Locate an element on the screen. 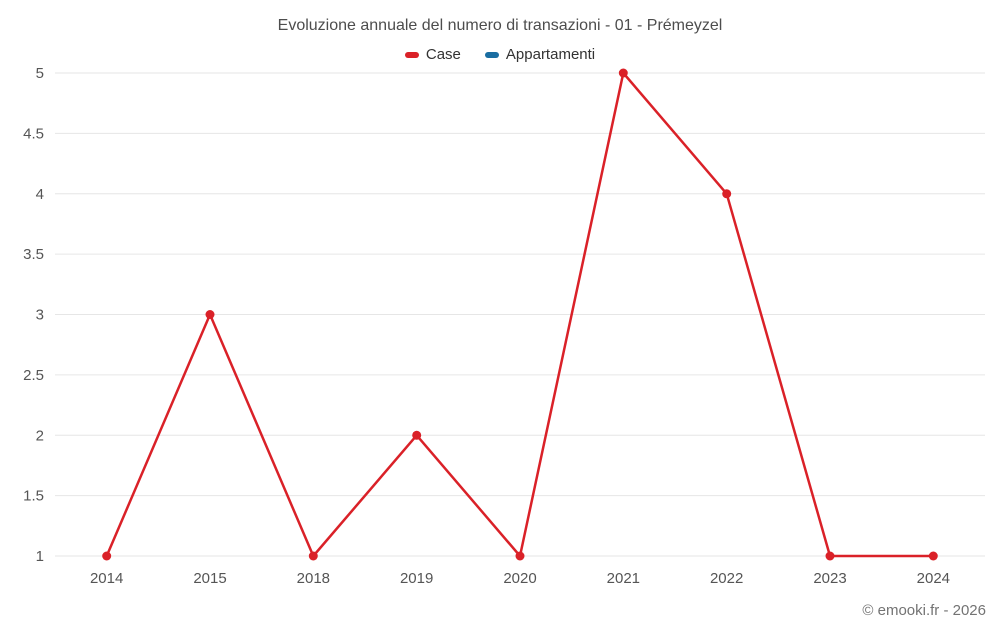 The height and width of the screenshot is (625, 1000). y-axis-tick-label: 5 is located at coordinates (40, 73).